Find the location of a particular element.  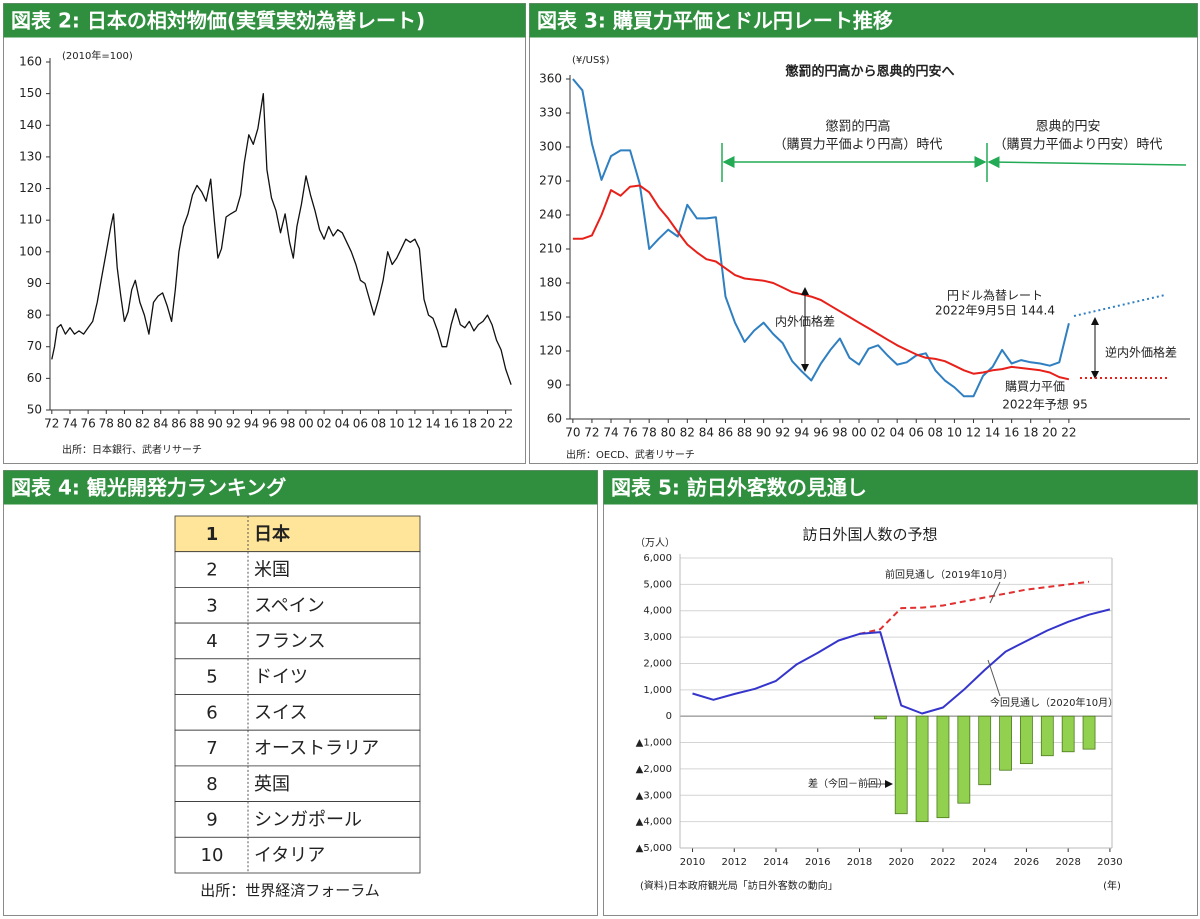

x-tick-label: 2026 is located at coordinates (1026, 862).